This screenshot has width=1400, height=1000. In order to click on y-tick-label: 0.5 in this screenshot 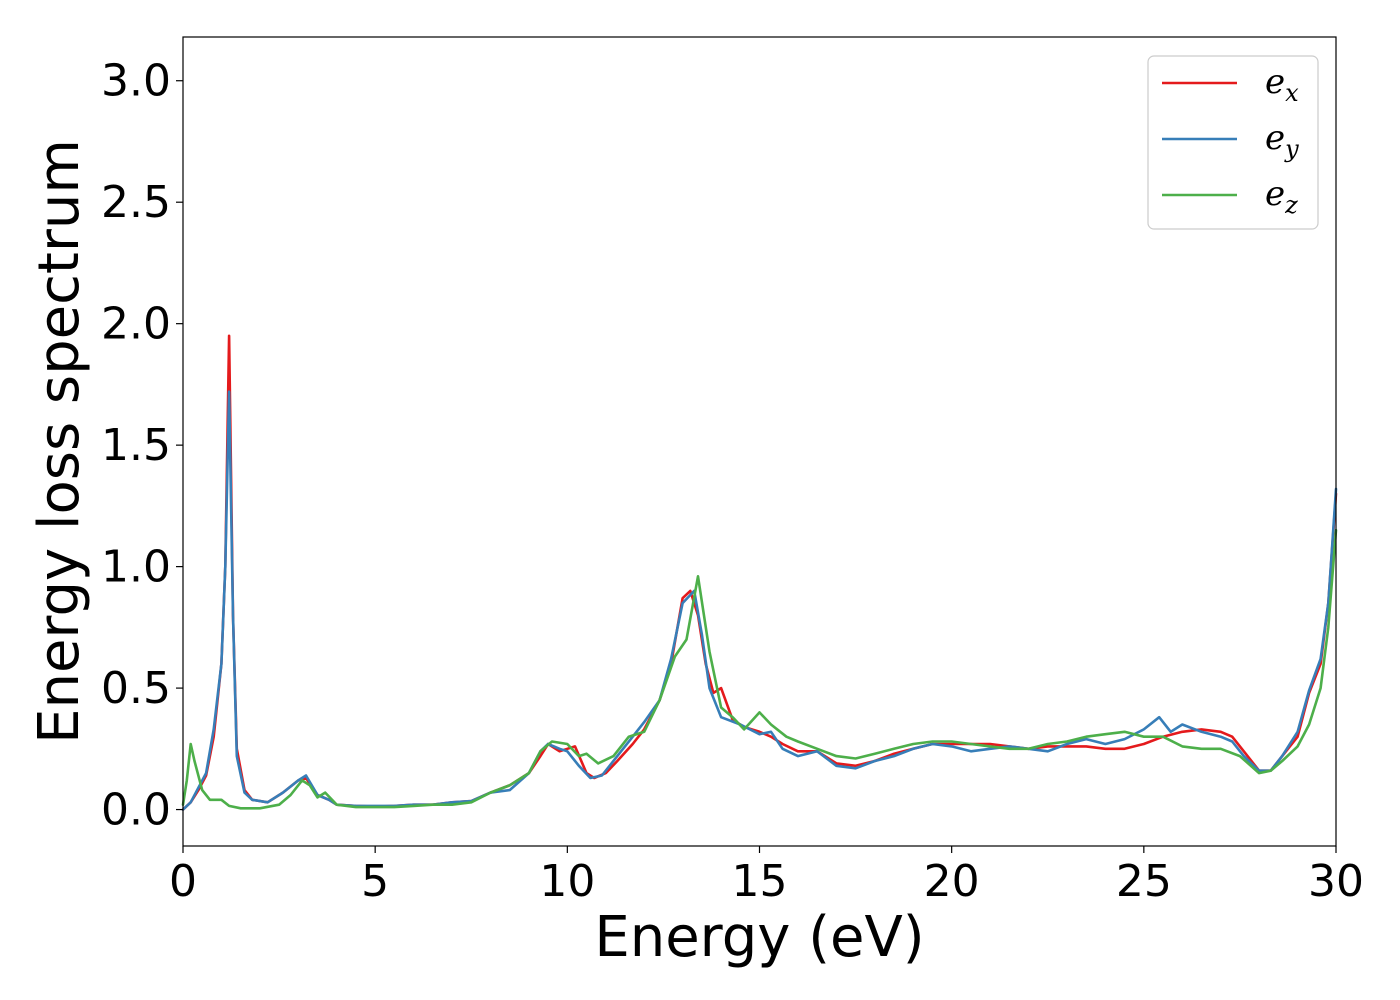, I will do `click(136, 688)`.